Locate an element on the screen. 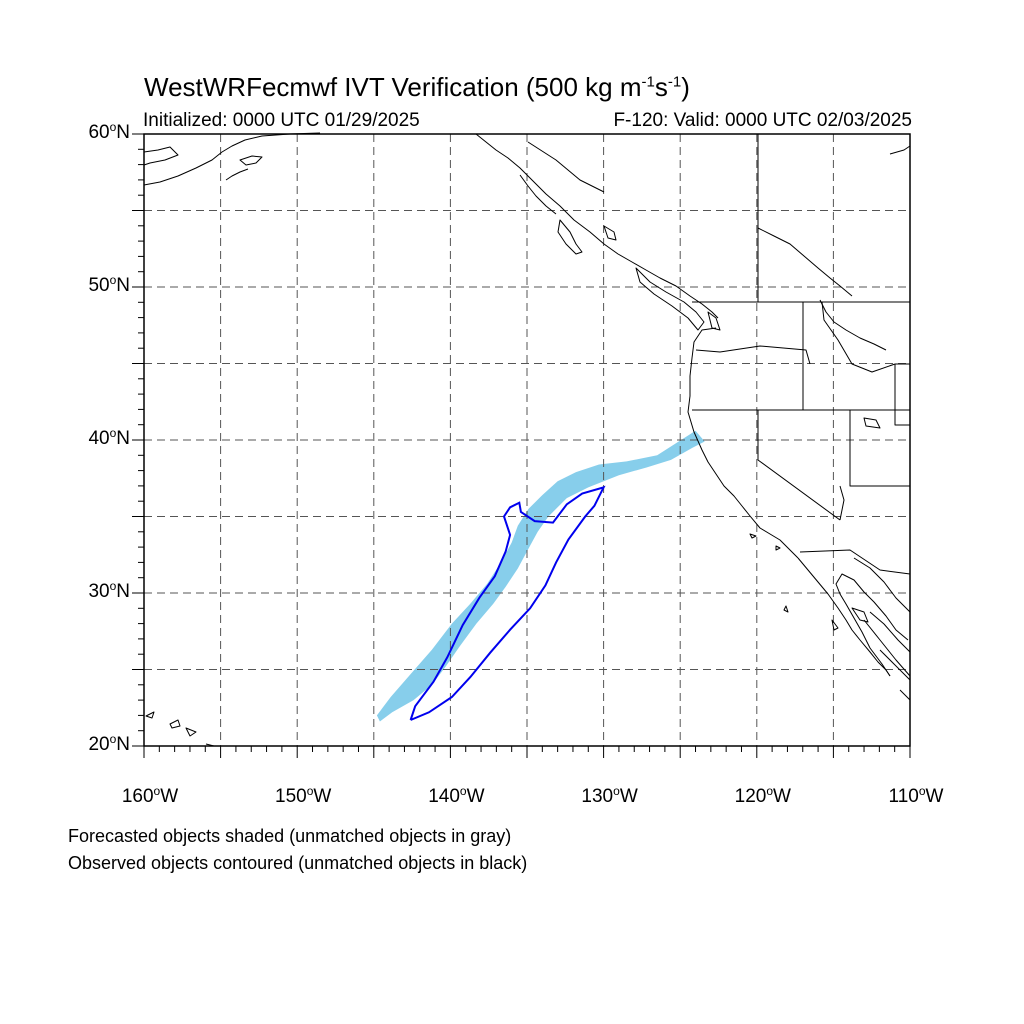  lon-label: 120oW is located at coordinates (762, 795).